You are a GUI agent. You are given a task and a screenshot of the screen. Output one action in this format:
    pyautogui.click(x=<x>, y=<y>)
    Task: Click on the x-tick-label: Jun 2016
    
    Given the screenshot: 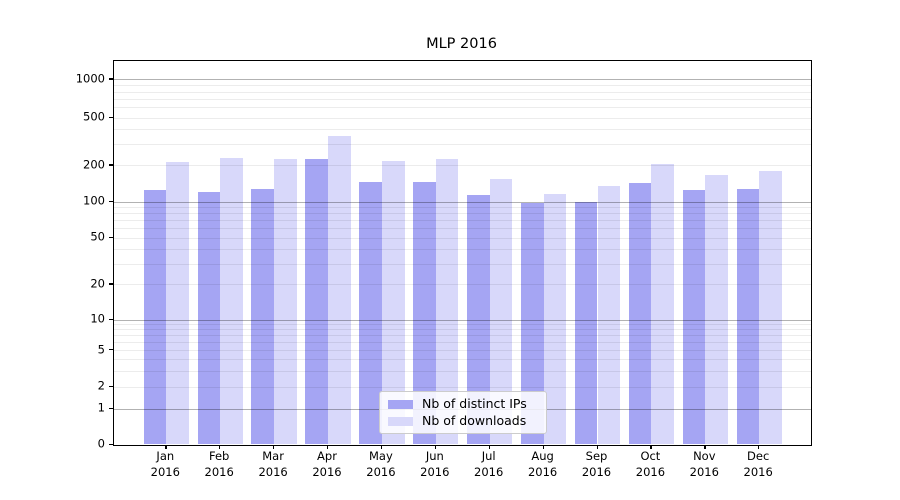 What is the action you would take?
    pyautogui.click(x=435, y=464)
    